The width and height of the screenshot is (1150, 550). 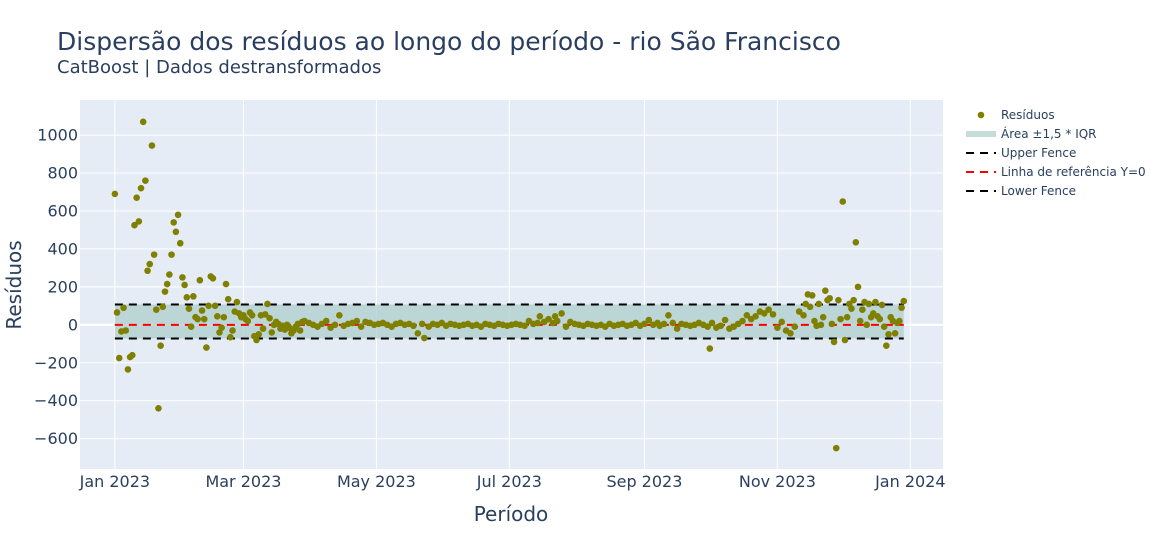 What do you see at coordinates (509, 481) in the screenshot?
I see `x-tick-label: Jul 2023` at bounding box center [509, 481].